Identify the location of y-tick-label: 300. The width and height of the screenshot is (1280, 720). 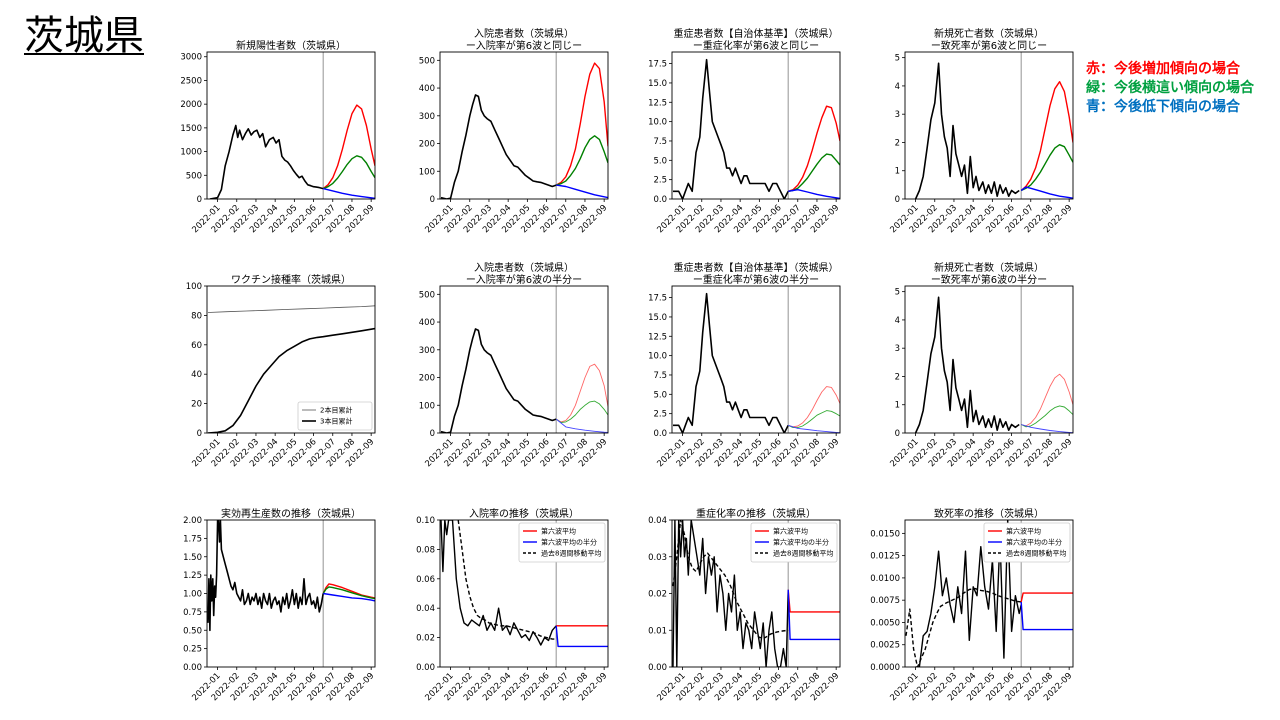
(427, 351).